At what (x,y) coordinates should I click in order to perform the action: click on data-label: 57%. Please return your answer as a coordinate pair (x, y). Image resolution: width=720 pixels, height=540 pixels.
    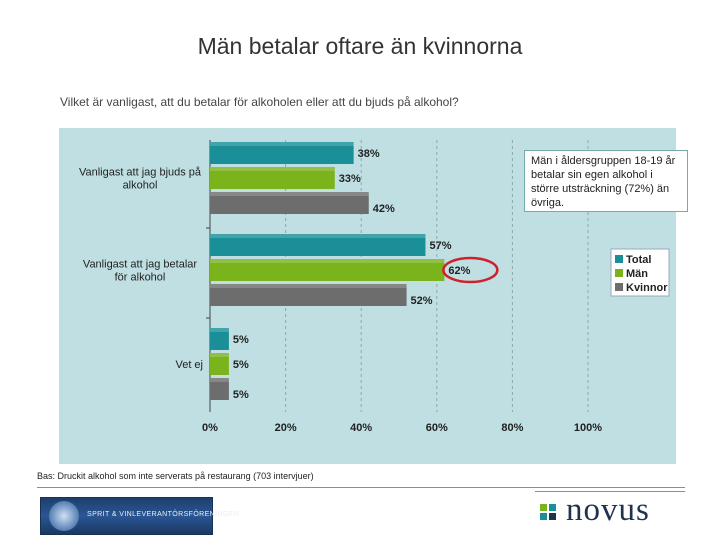
    Looking at the image, I should click on (440, 246).